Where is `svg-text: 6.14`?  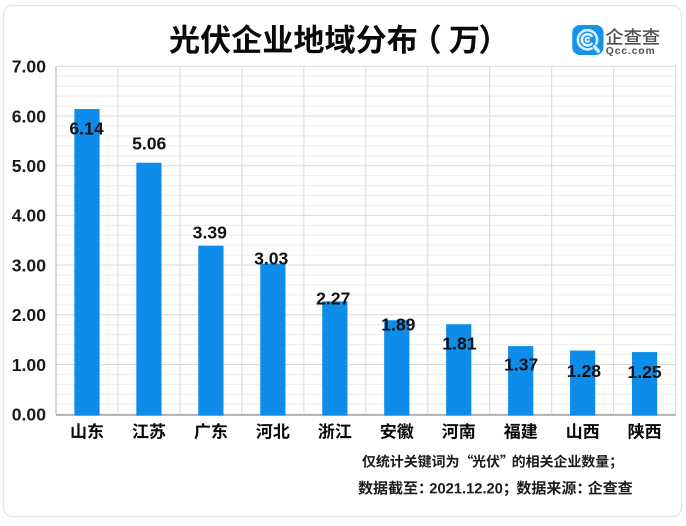 svg-text: 6.14 is located at coordinates (86, 129).